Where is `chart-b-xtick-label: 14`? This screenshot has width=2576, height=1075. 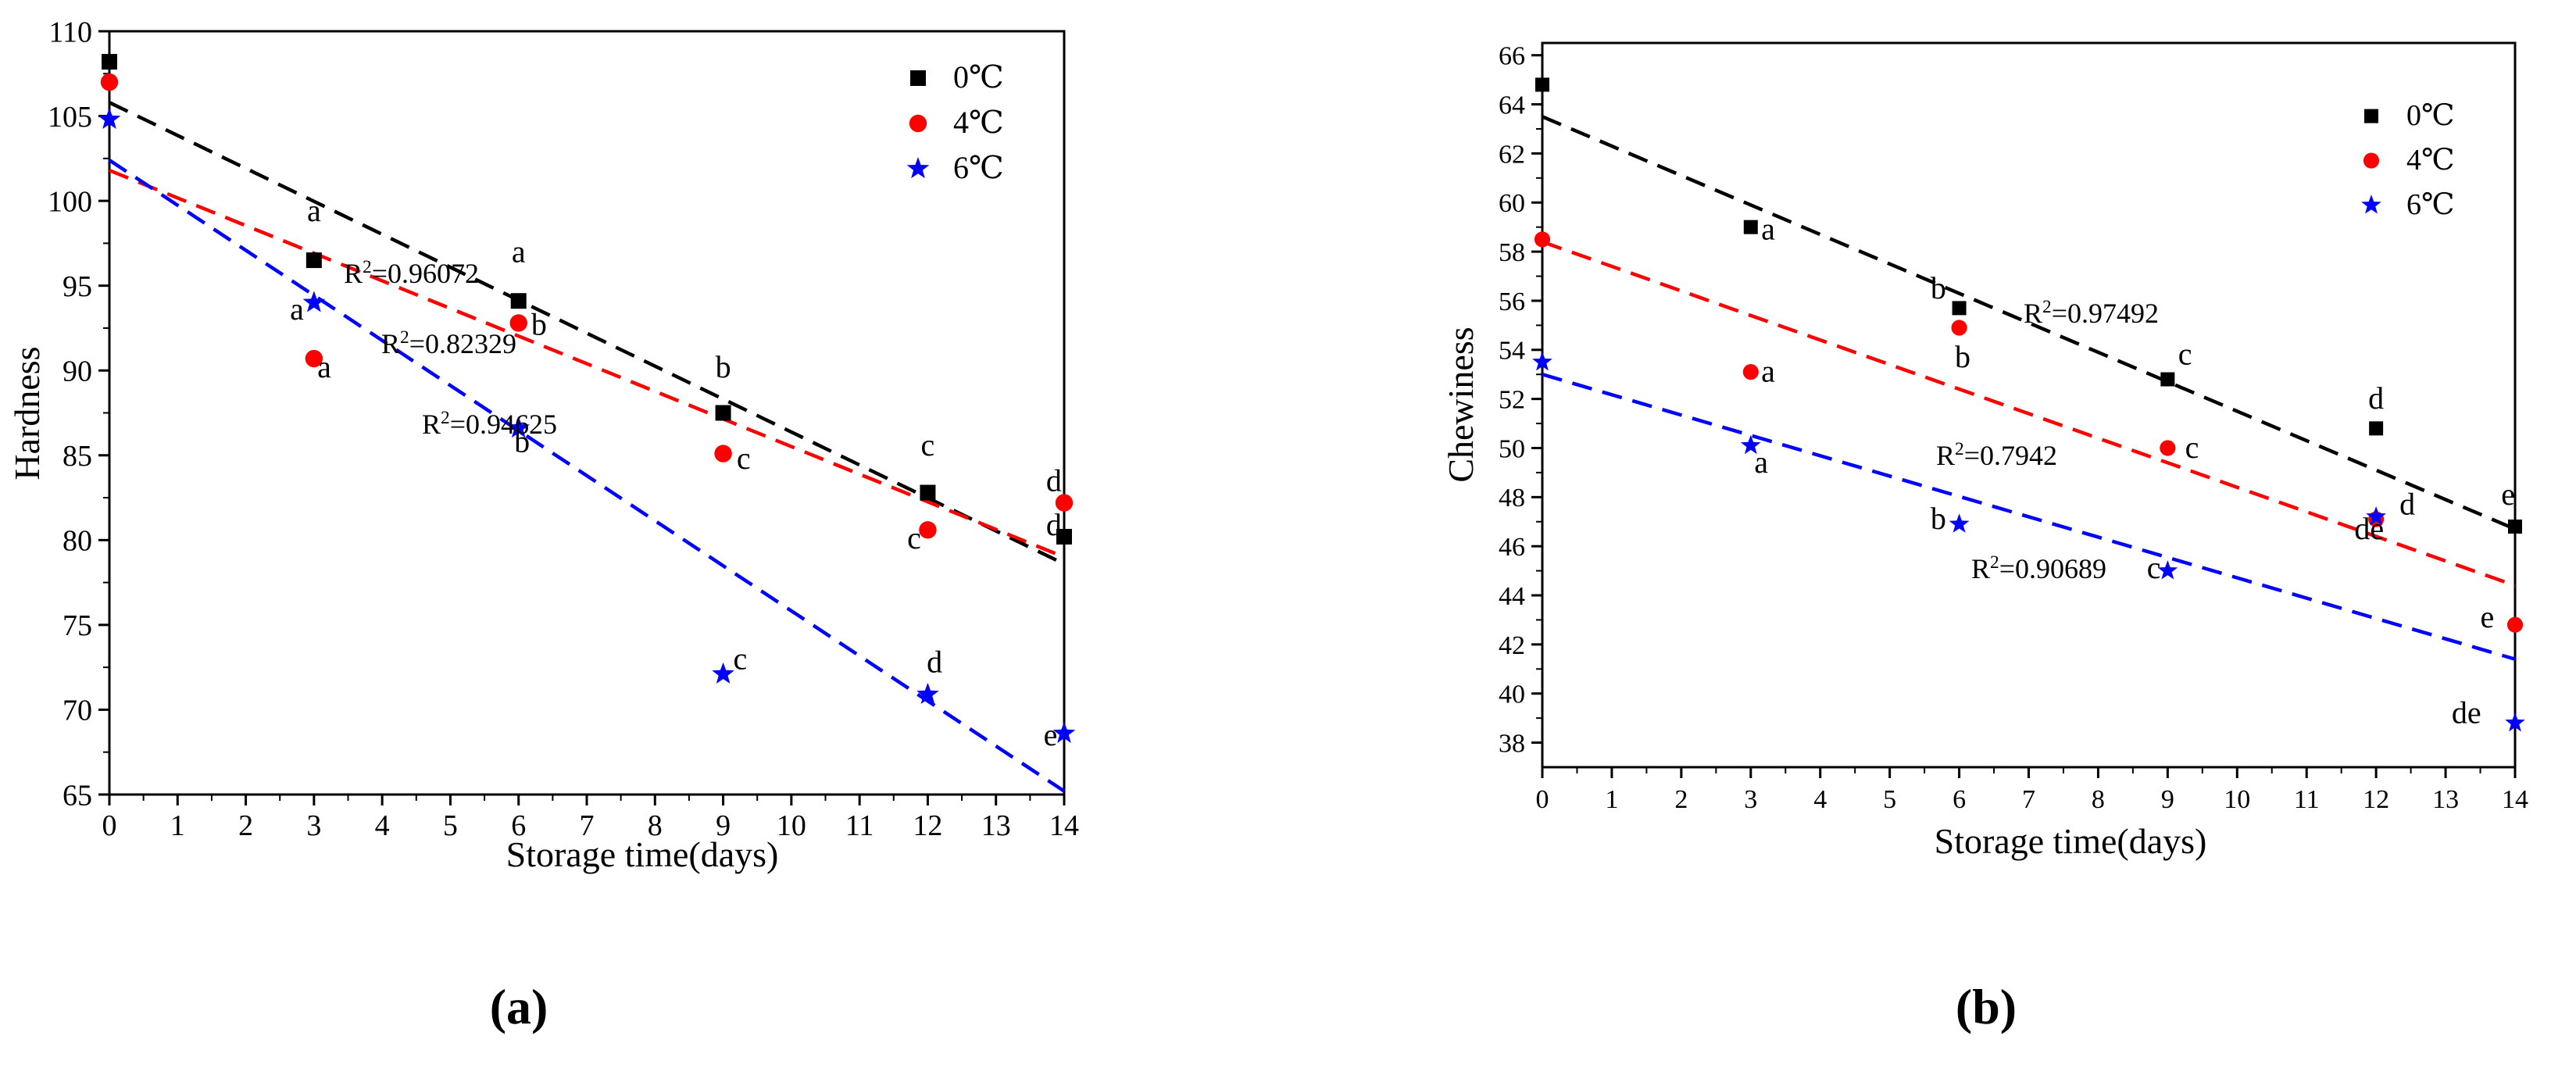
chart-b-xtick-label: 14 is located at coordinates (2515, 799).